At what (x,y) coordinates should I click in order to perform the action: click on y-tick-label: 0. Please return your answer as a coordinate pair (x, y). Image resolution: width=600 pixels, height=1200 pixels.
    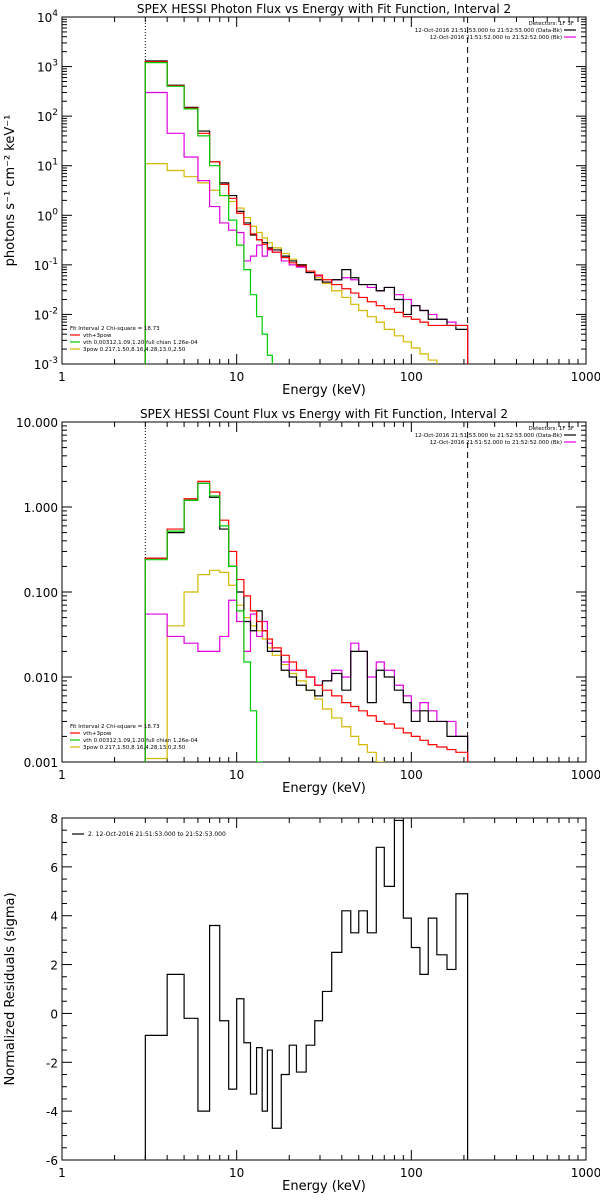
    Looking at the image, I should click on (54, 1014).